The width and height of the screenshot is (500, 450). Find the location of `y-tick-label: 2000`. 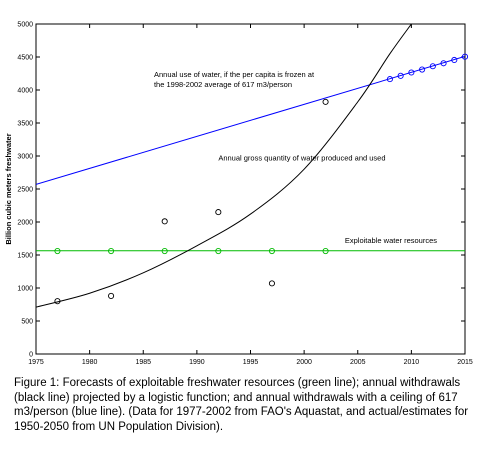

y-tick-label: 2000 is located at coordinates (25, 223).